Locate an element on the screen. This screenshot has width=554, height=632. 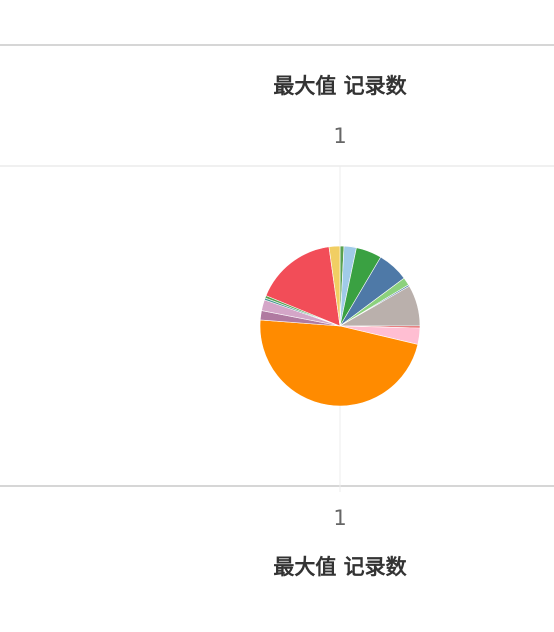
pie-chart is located at coordinates (340, 326).